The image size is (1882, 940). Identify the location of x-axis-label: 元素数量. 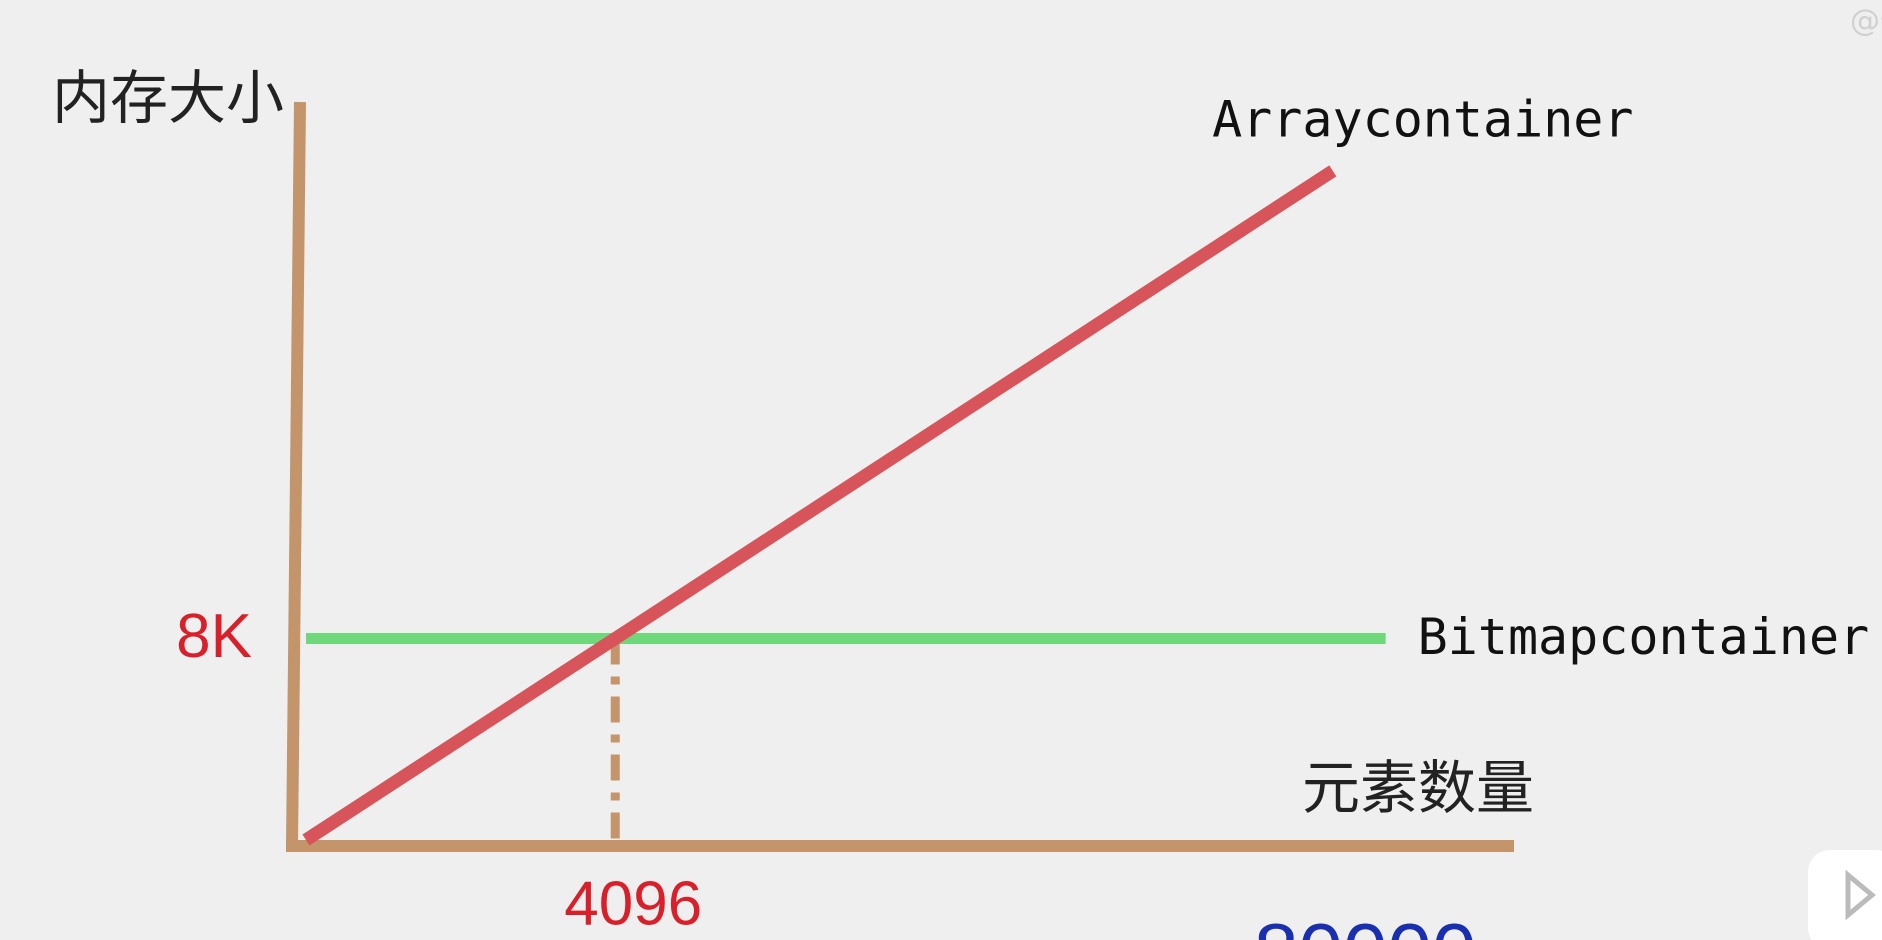
(1418, 788).